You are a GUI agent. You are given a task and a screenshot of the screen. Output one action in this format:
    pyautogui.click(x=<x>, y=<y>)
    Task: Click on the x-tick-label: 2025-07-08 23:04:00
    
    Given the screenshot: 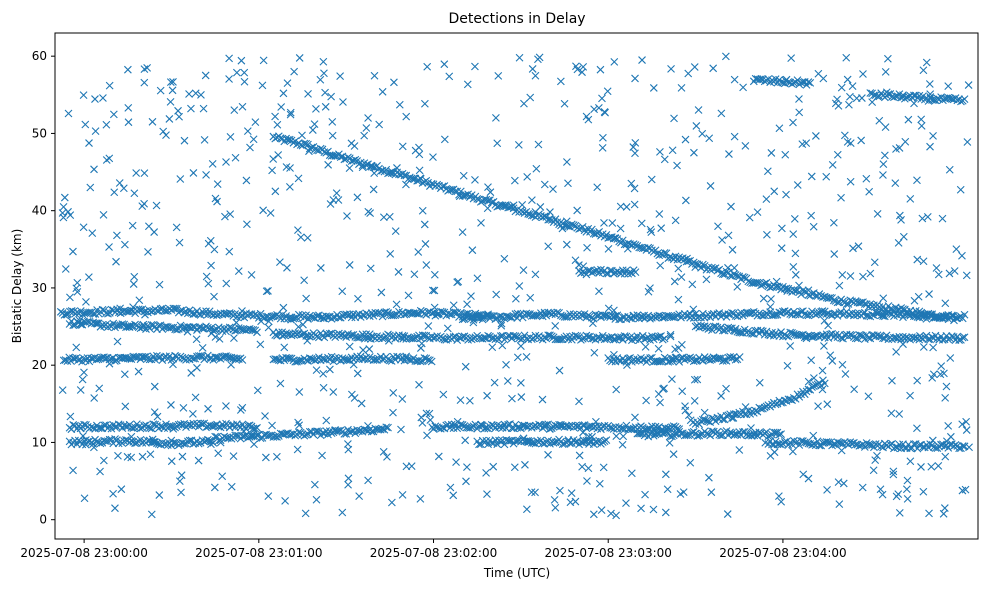 What is the action you would take?
    pyautogui.click(x=782, y=553)
    